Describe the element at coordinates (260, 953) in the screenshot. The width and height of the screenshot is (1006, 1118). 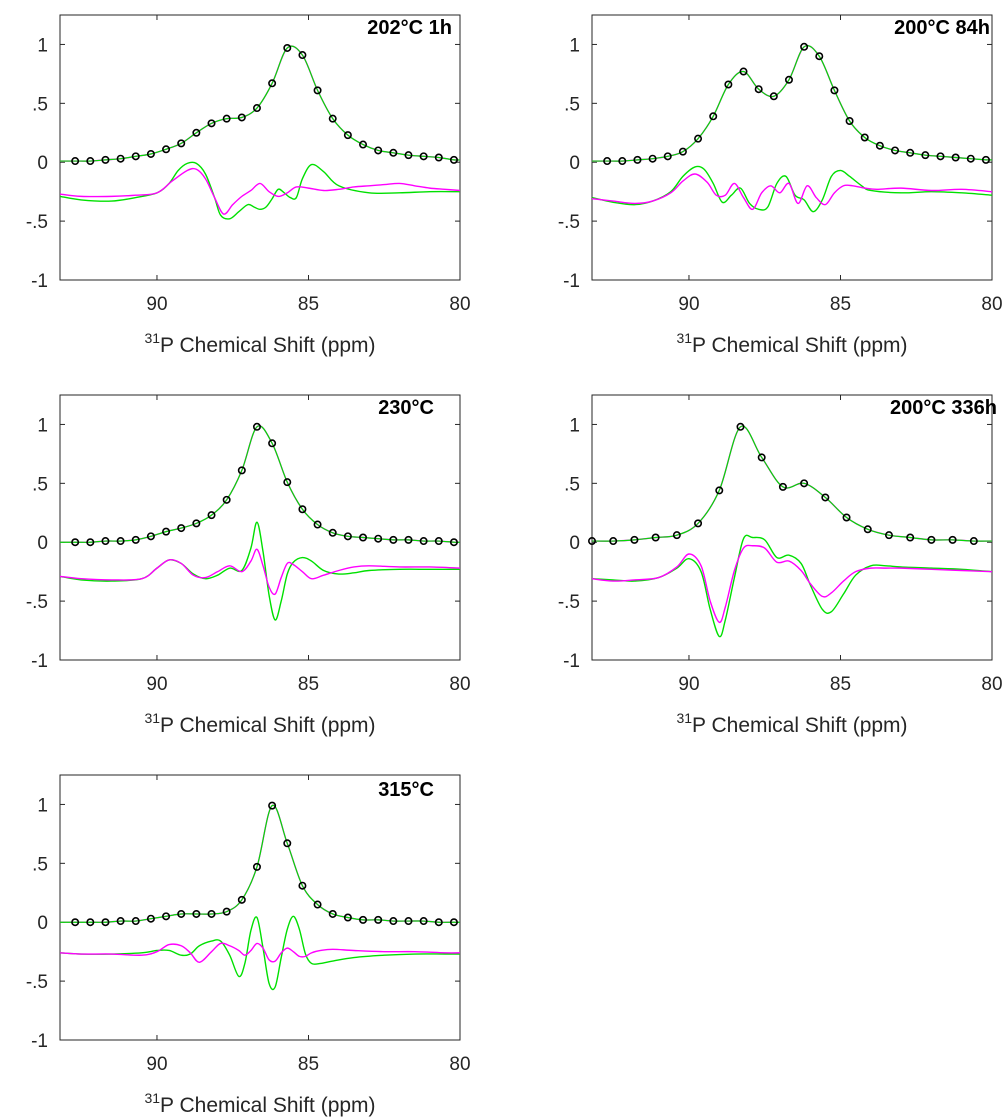
I see `residual-line-green` at that location.